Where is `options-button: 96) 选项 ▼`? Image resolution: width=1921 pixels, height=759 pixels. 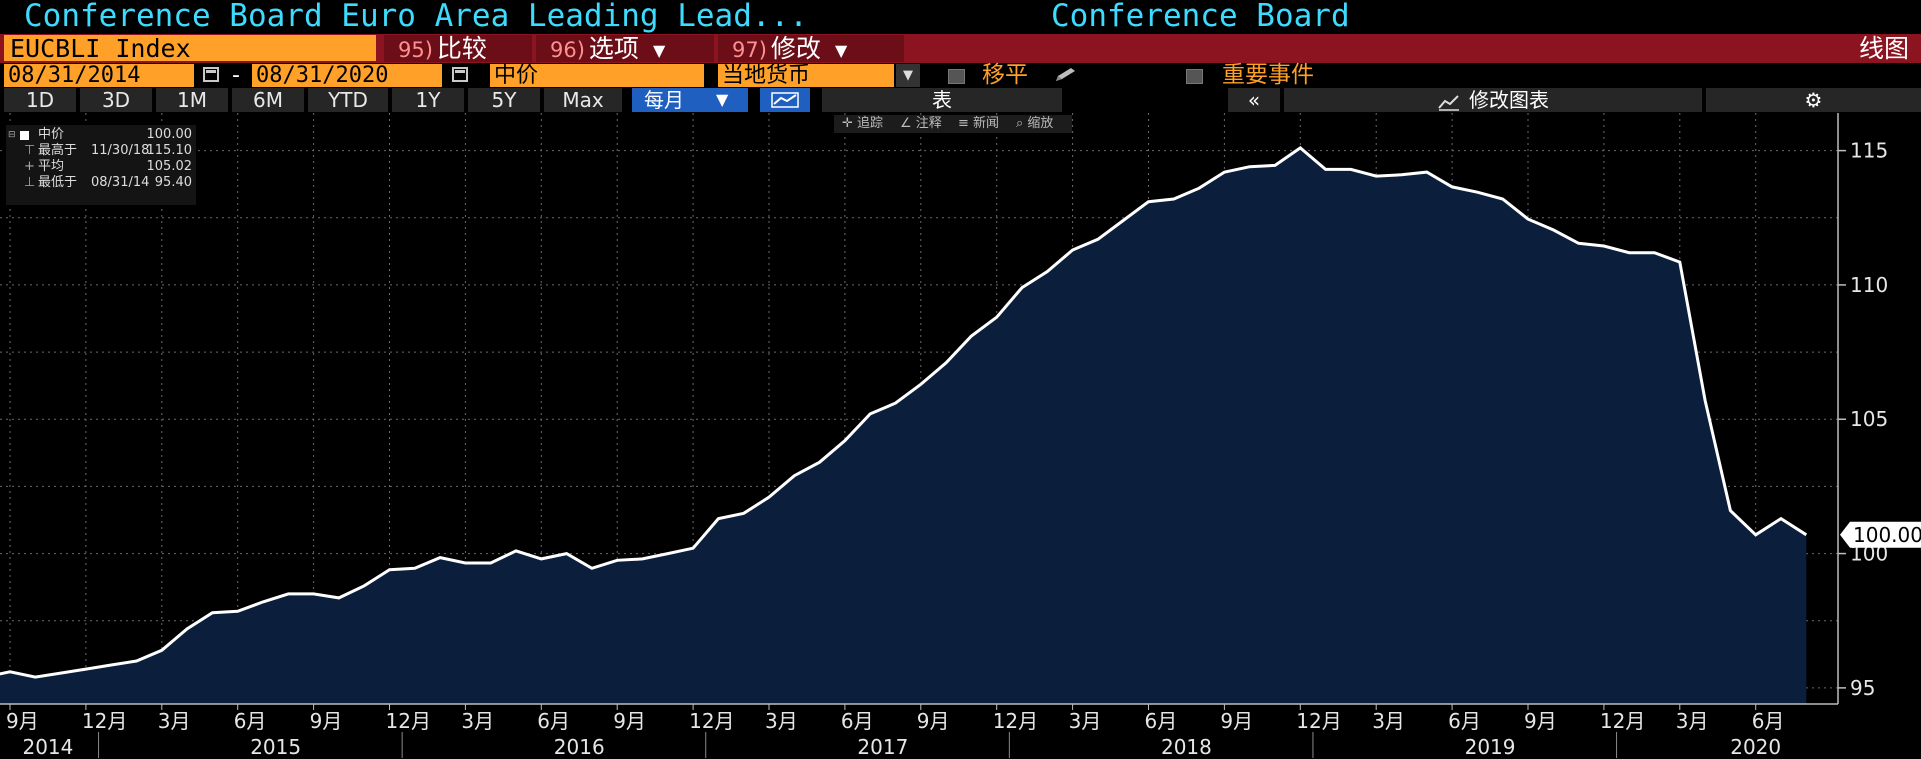
options-button: 96) 选项 ▼ is located at coordinates (625, 48).